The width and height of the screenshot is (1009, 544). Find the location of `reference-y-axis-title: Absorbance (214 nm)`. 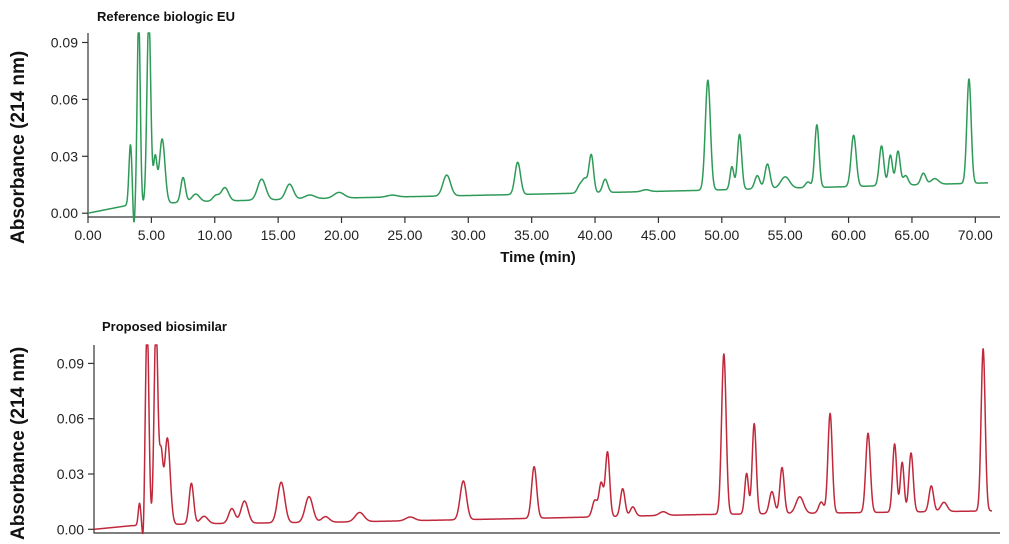

reference-y-axis-title: Absorbance (214 nm) is located at coordinates (18, 147).